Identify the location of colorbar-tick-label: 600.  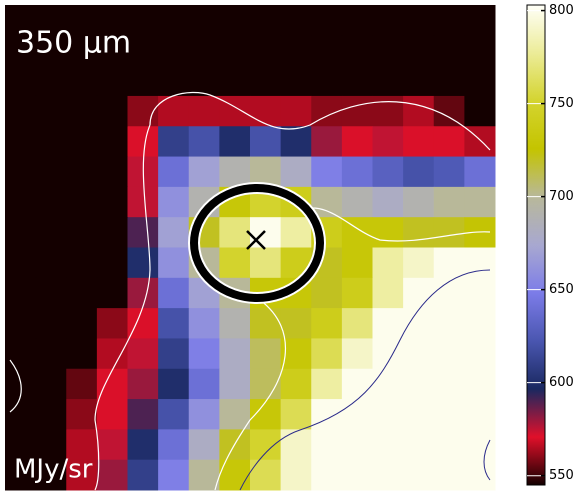
(561, 382).